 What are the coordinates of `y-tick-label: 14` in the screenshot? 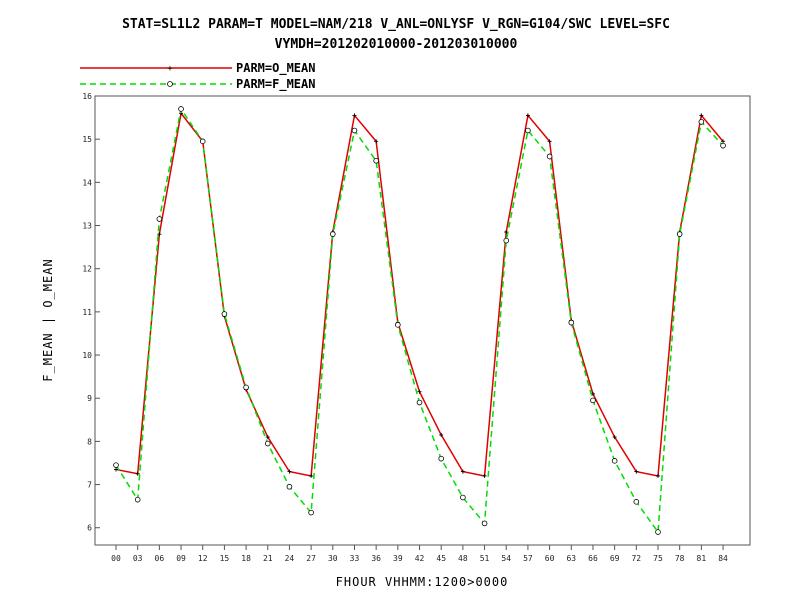 It's located at (87, 182).